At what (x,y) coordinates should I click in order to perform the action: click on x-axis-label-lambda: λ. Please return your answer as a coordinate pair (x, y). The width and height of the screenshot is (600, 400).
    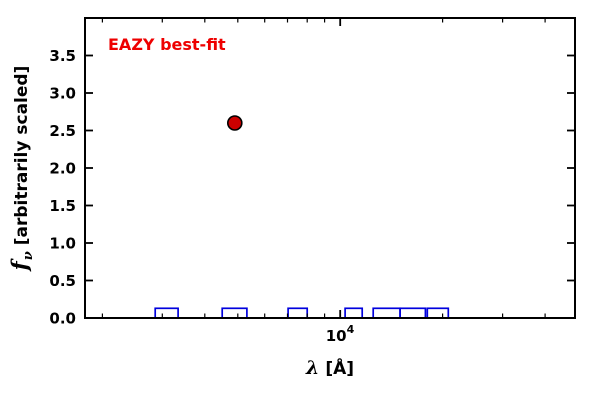
    Looking at the image, I should click on (312, 368).